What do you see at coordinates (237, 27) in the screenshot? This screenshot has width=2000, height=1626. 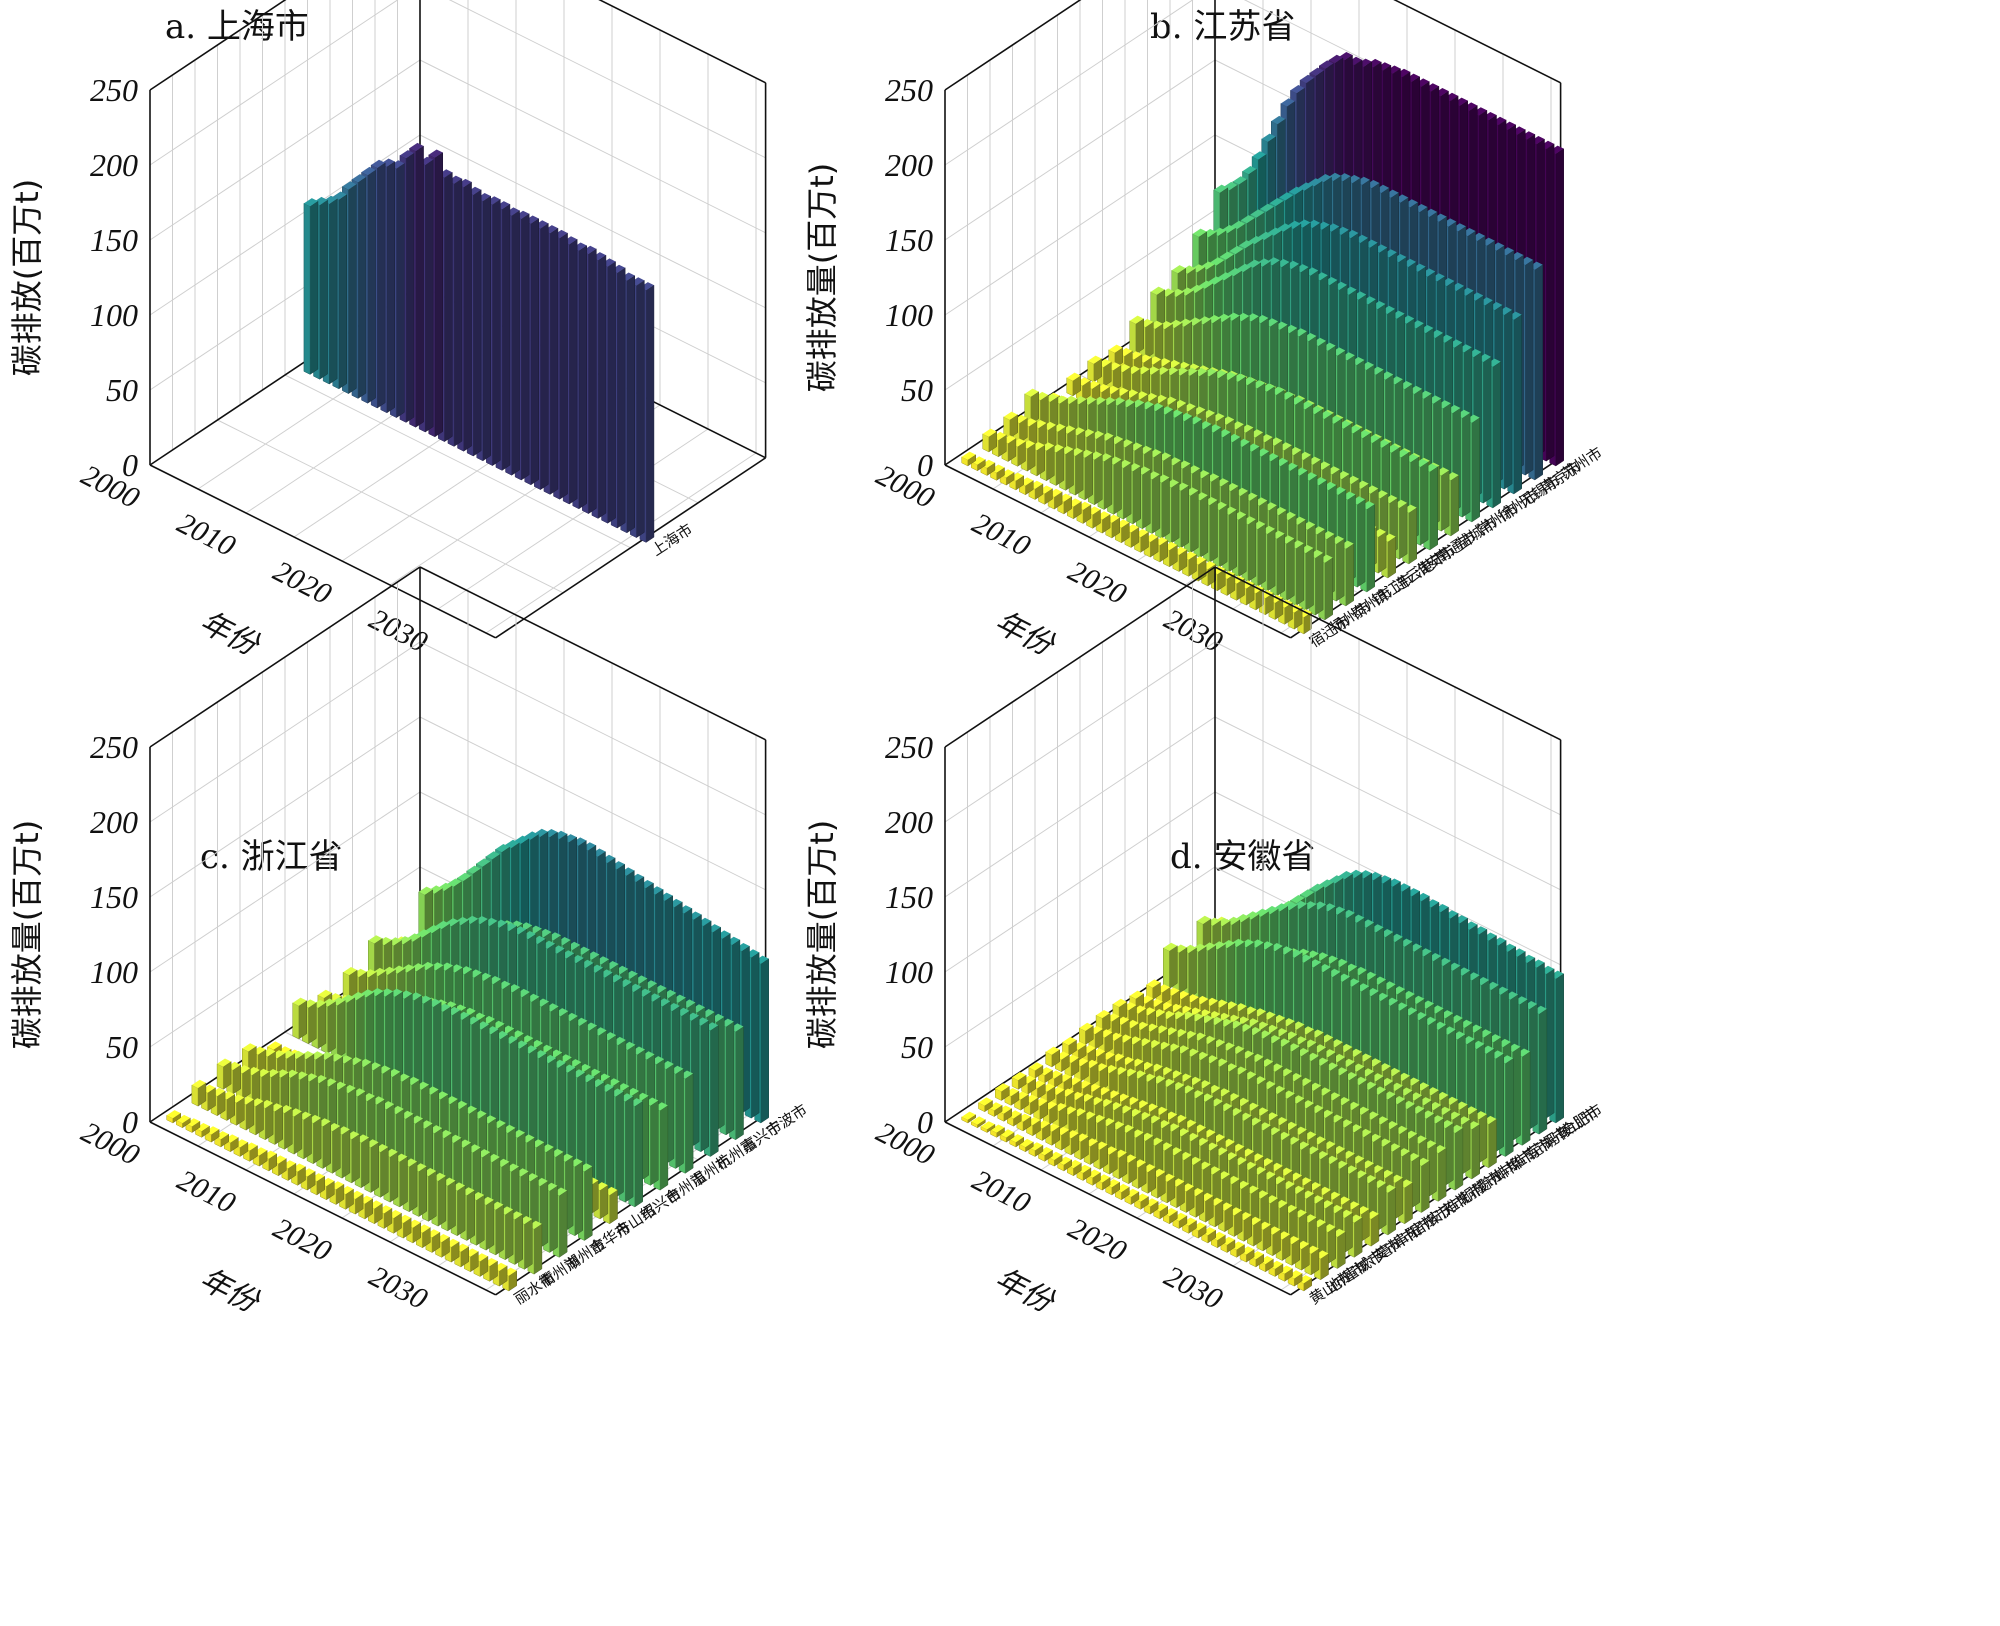 I see `panel-title: a. 上海市` at bounding box center [237, 27].